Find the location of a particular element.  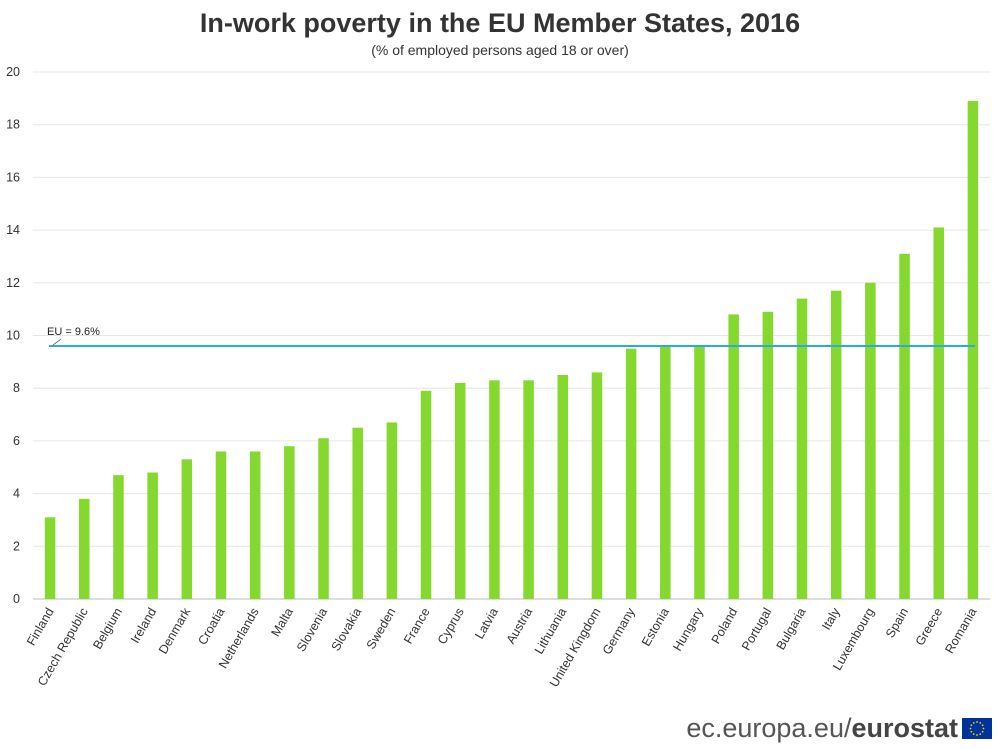

x-tick-label: Italy is located at coordinates (831, 619).